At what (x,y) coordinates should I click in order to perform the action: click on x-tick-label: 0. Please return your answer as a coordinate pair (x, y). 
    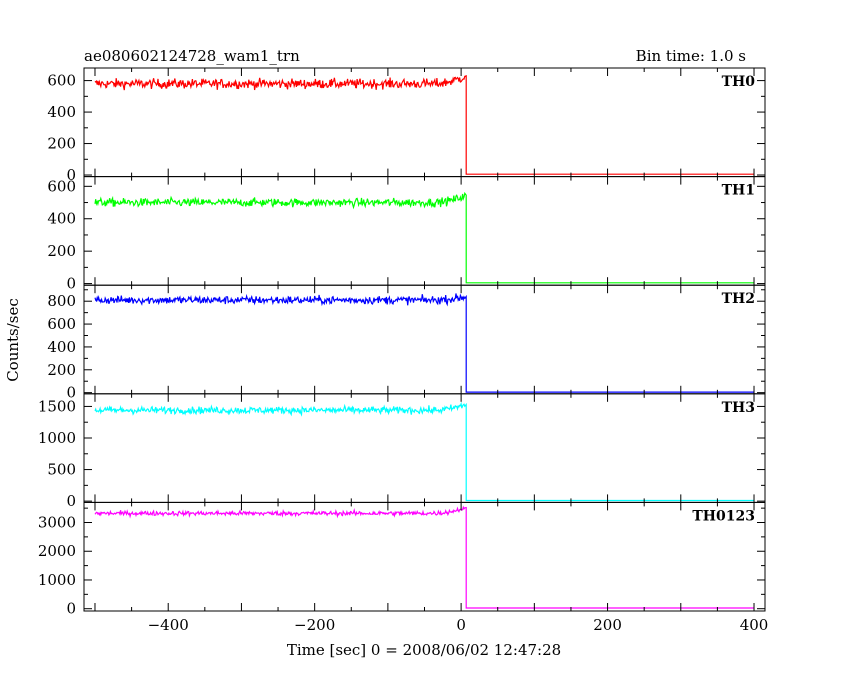
    Looking at the image, I should click on (461, 625).